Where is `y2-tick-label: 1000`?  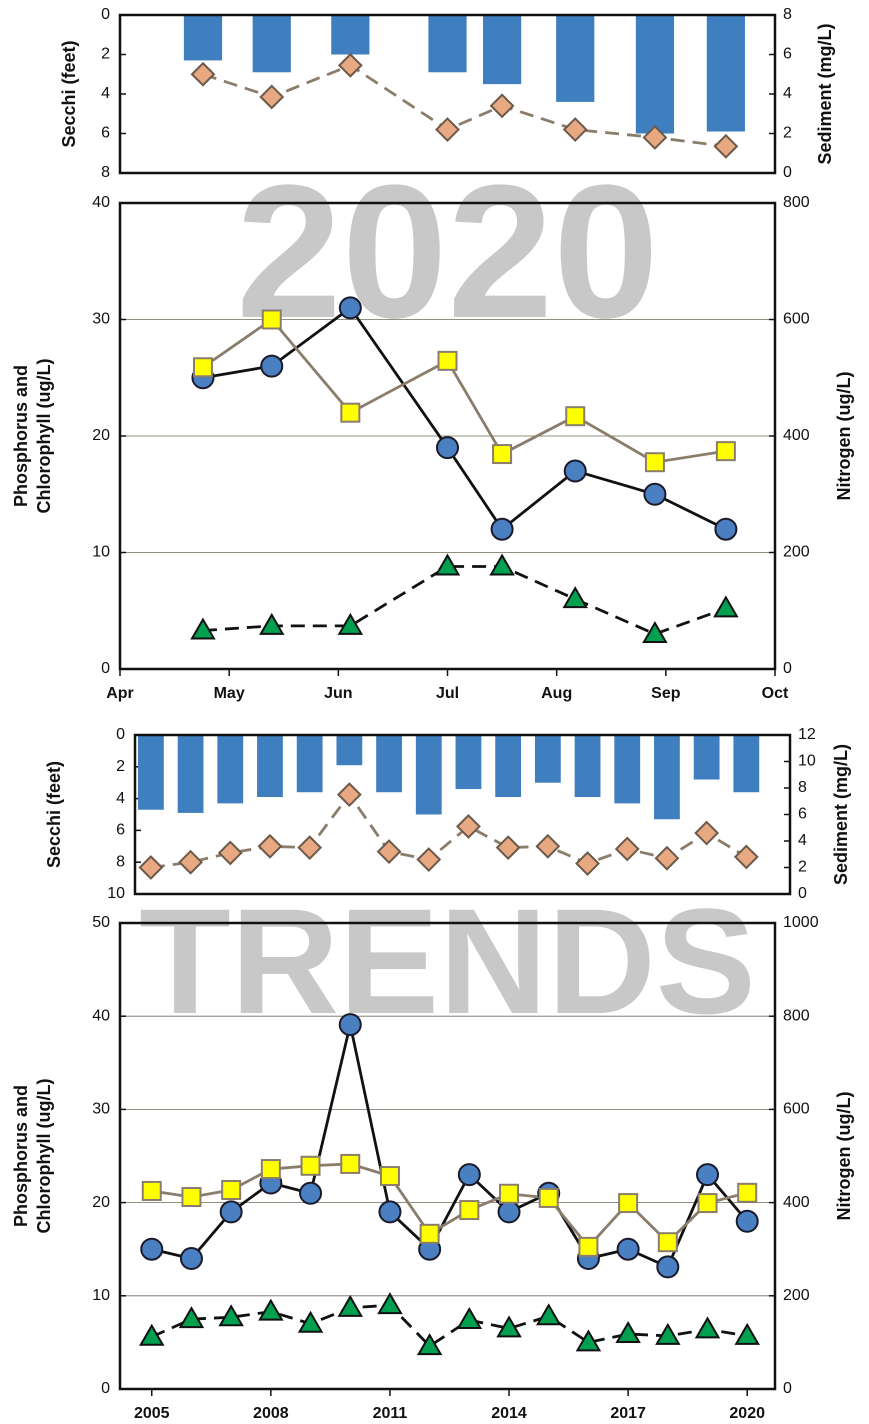
y2-tick-label: 1000 is located at coordinates (801, 922).